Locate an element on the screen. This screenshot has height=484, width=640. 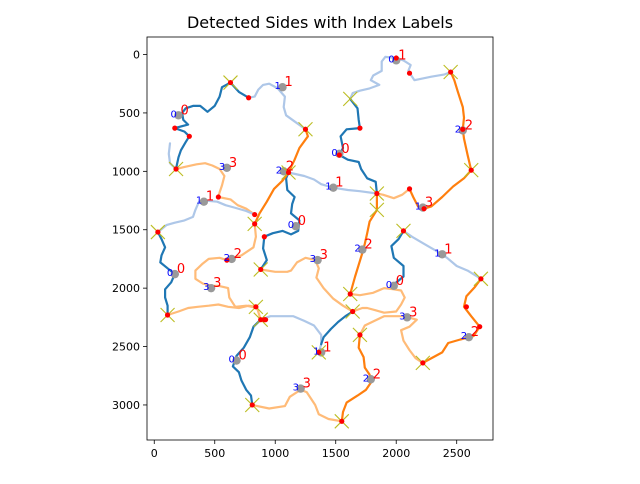
y-tick-label: 1000 is located at coordinates (126, 171).